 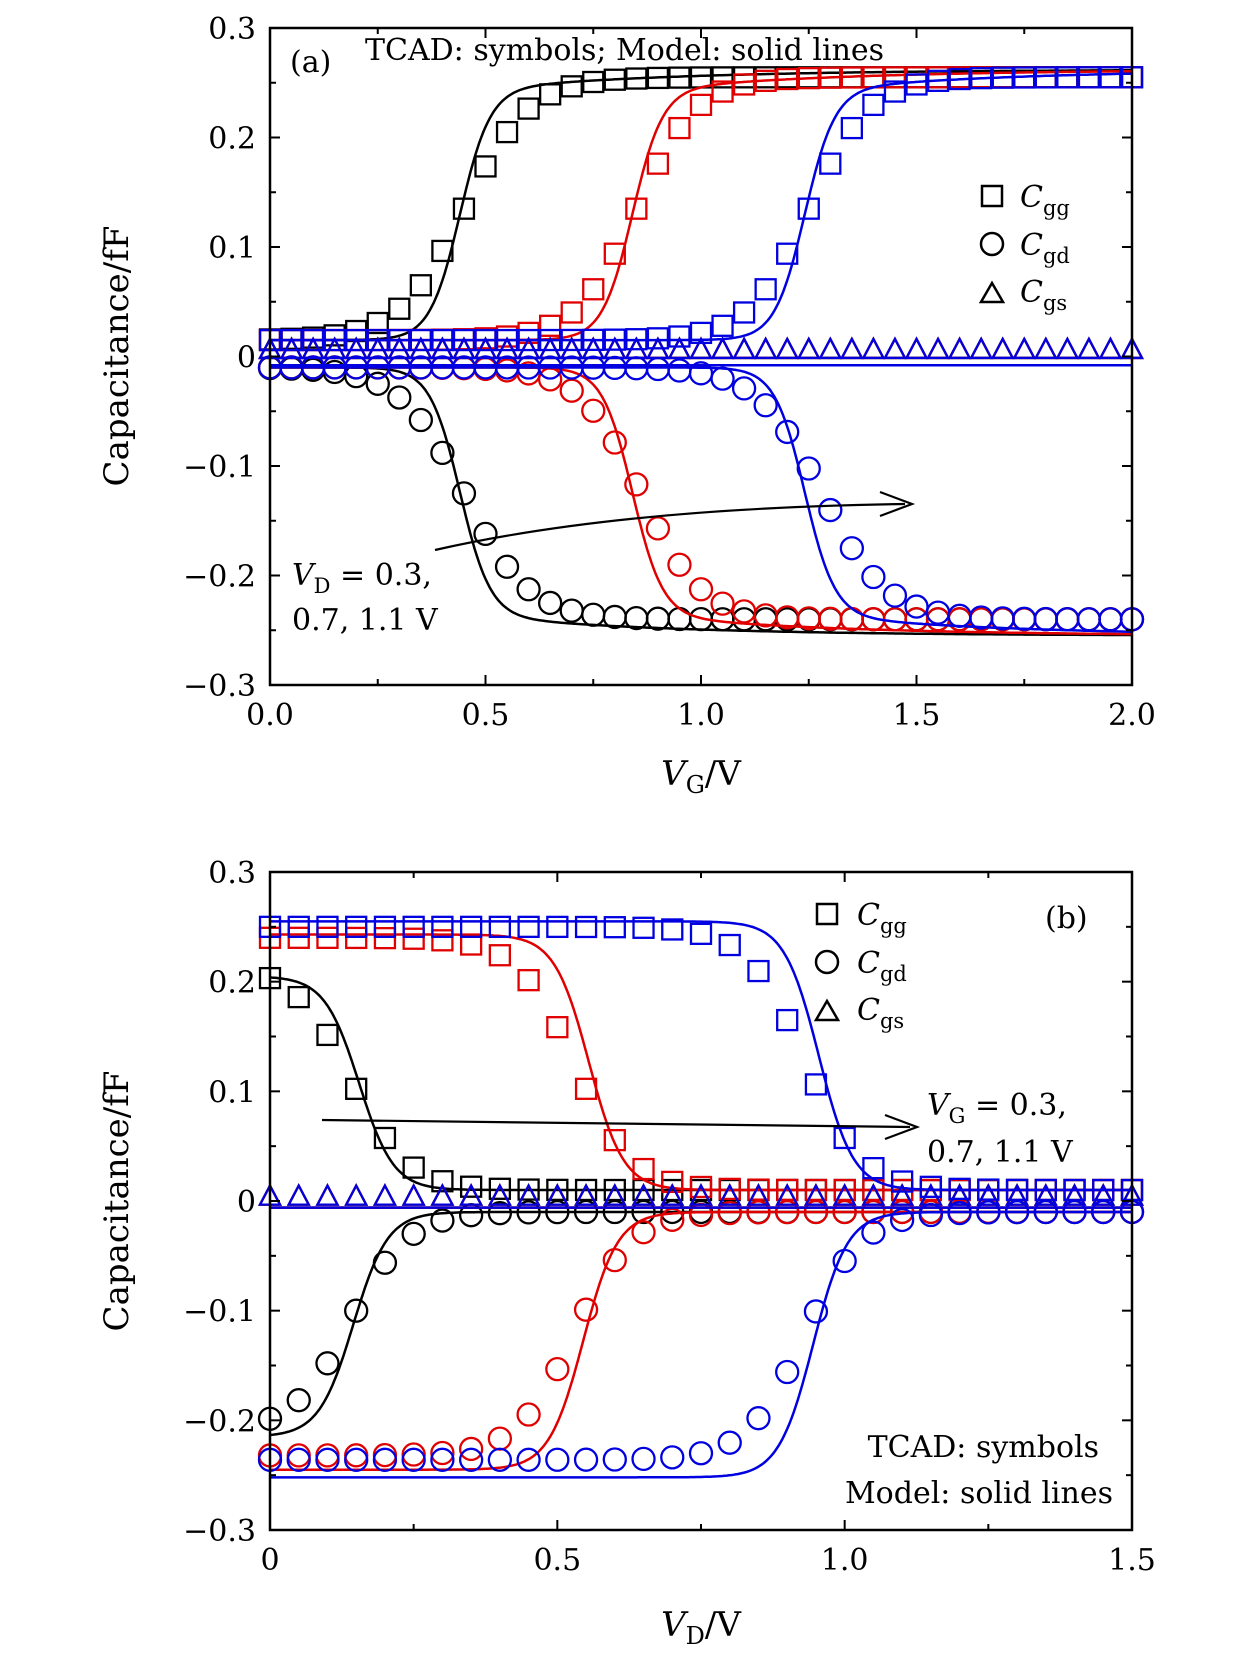 I want to click on panel-a-note: TCAD: symbols; Model: solid lines, so click(x=624, y=50).